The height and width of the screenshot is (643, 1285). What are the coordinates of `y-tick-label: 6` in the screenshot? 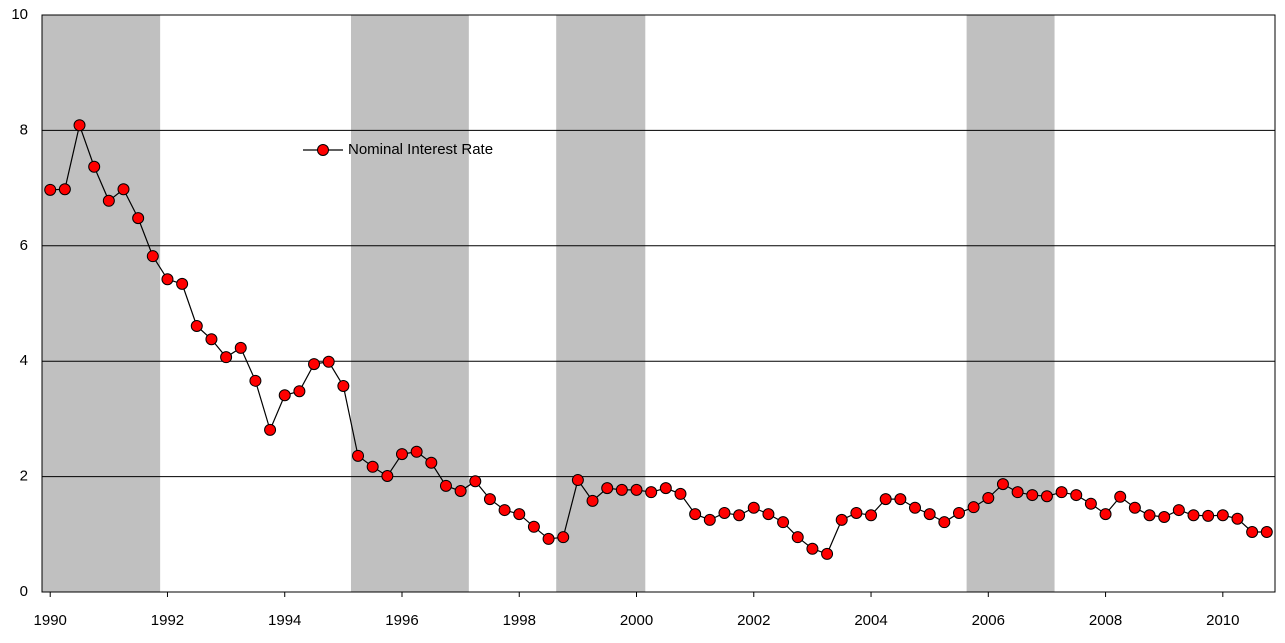 It's located at (24, 245).